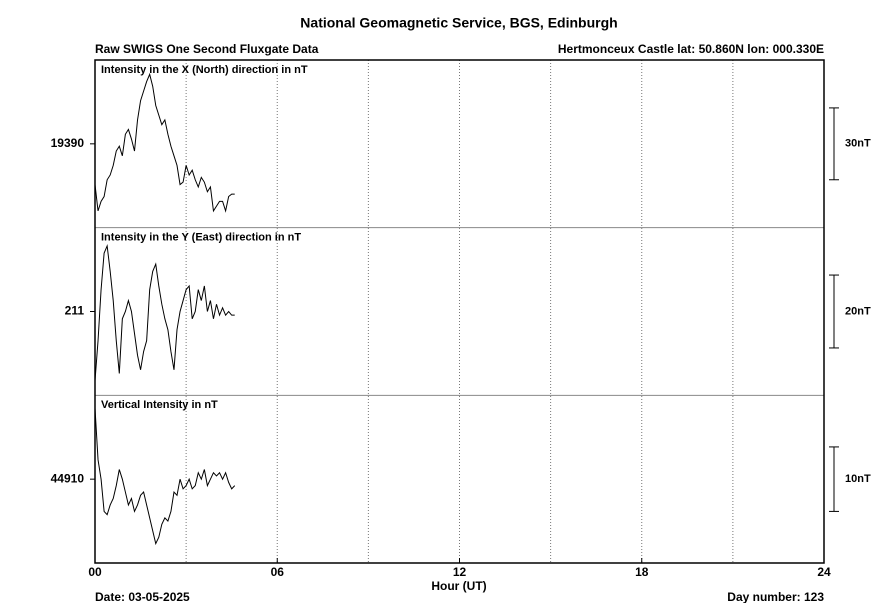 Image resolution: width=878 pixels, height=603 pixels. I want to click on day-number: Day number: 123, so click(775, 596).